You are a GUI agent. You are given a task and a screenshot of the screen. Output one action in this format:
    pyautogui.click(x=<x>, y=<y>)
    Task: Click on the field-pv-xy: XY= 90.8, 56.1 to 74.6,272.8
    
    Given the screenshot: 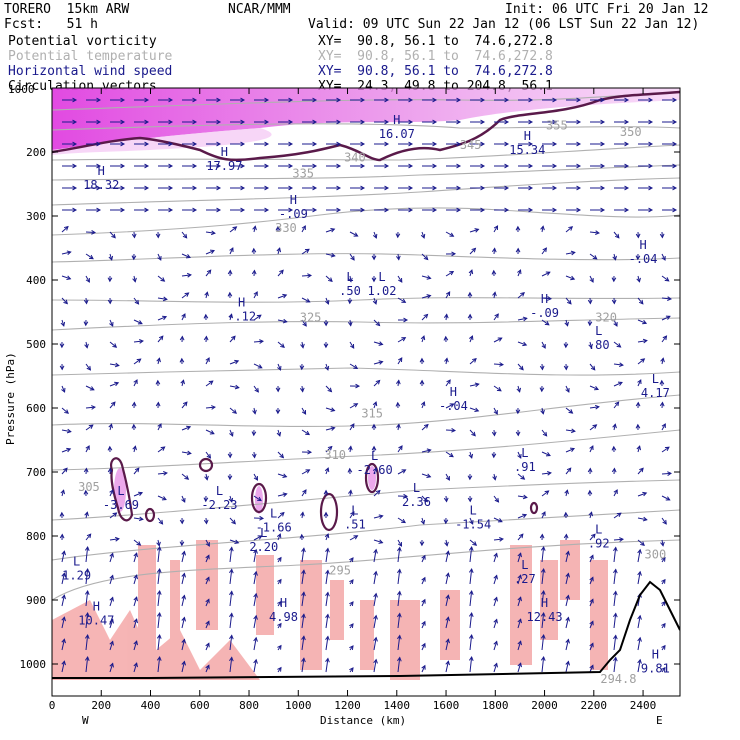 What is the action you would take?
    pyautogui.click(x=435, y=41)
    